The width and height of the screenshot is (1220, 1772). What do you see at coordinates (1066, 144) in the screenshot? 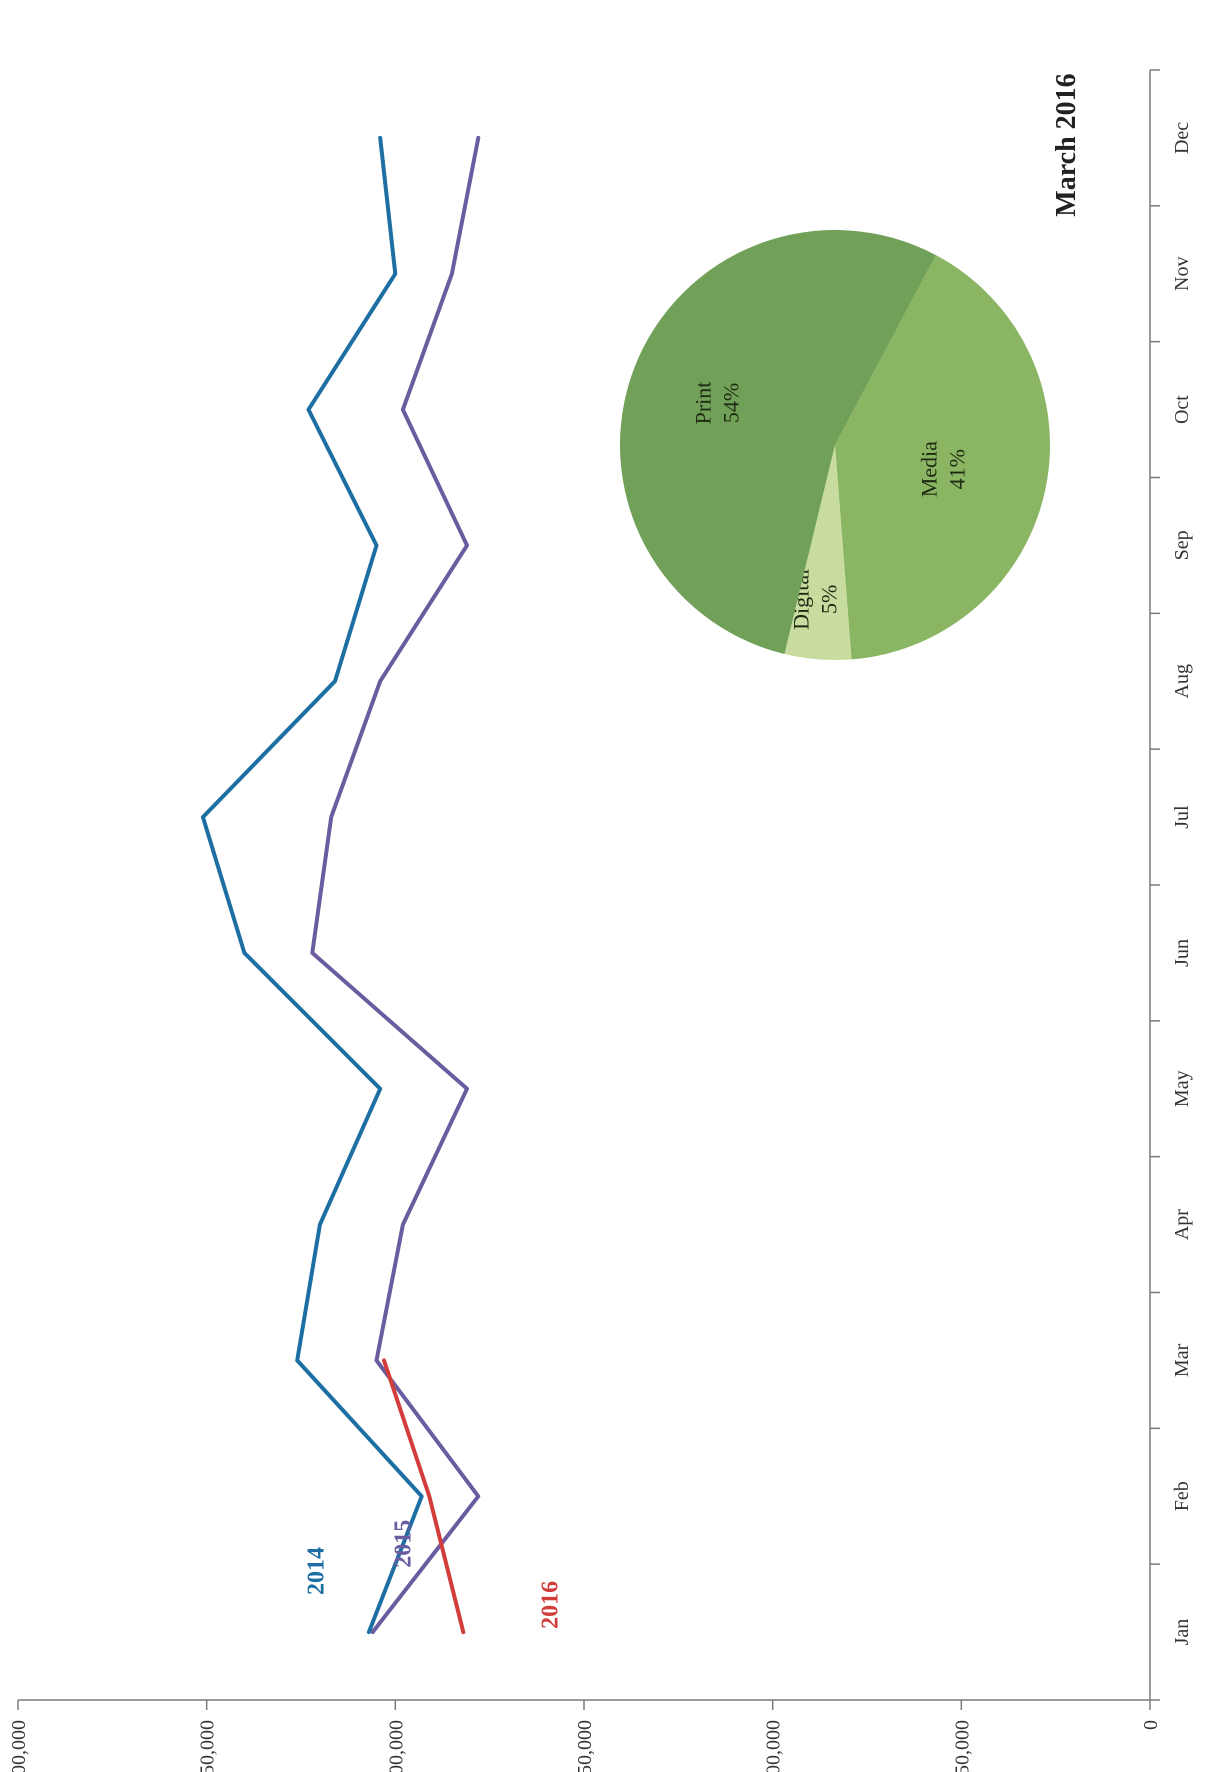
I see `pie-title: March 2016` at bounding box center [1066, 144].